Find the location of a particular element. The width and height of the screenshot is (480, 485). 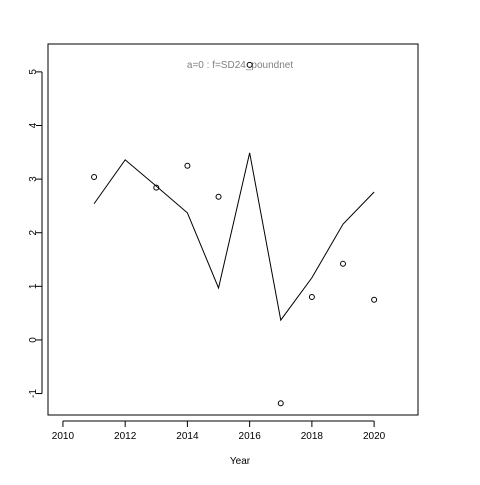

y-tick-label: 0 is located at coordinates (33, 340).